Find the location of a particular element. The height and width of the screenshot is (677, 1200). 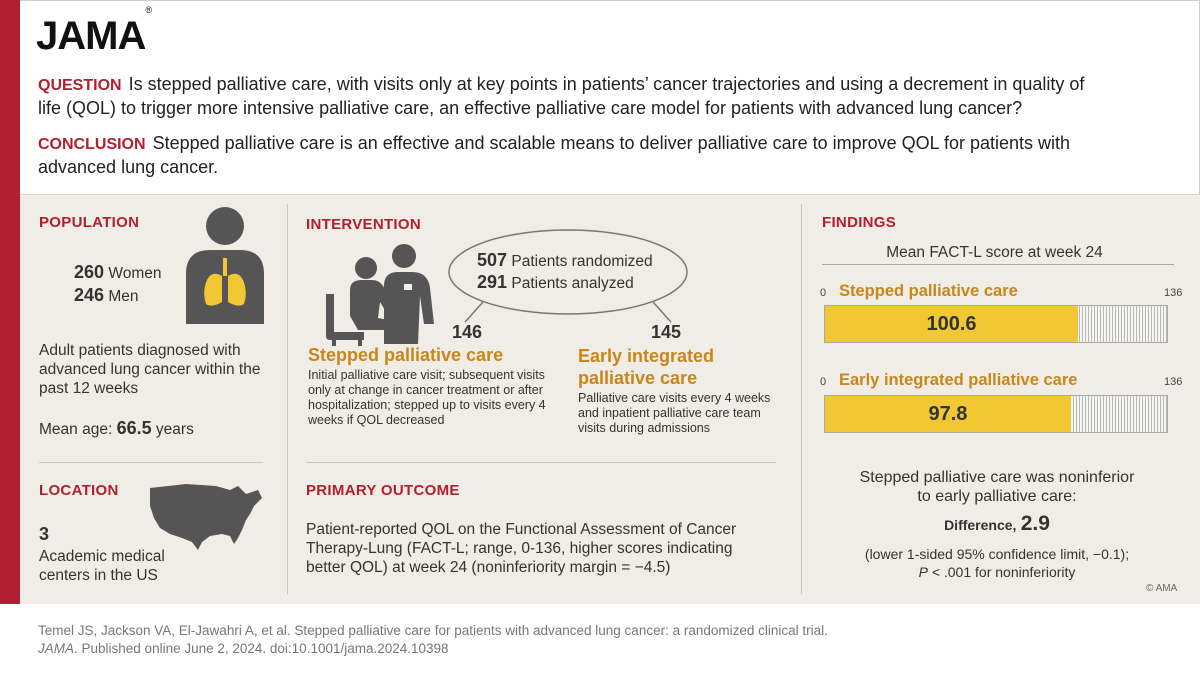

location-description: Academic medical centers in the US is located at coordinates (102, 566).